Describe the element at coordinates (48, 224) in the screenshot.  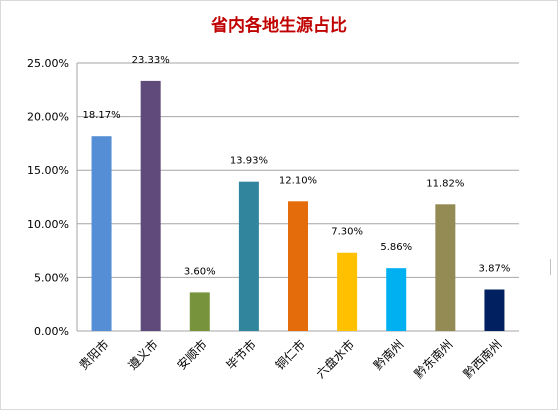
I see `y-tick-label: 10.00%` at that location.